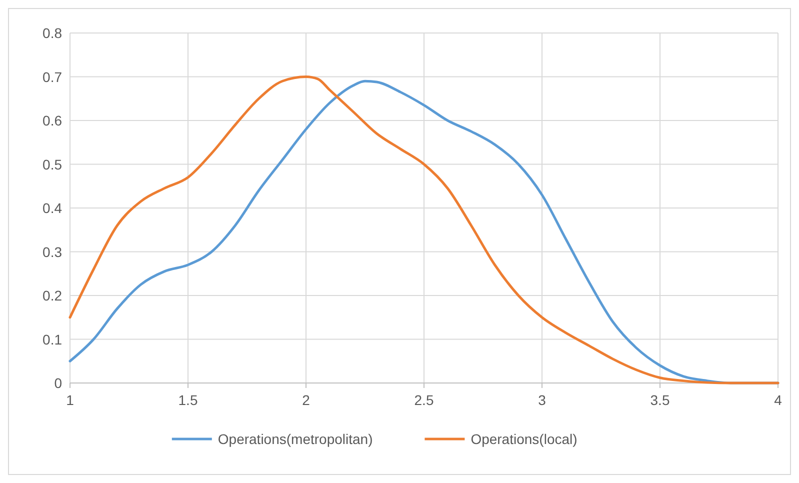 The height and width of the screenshot is (483, 799). I want to click on y-tick-label: 0.4, so click(52, 208).